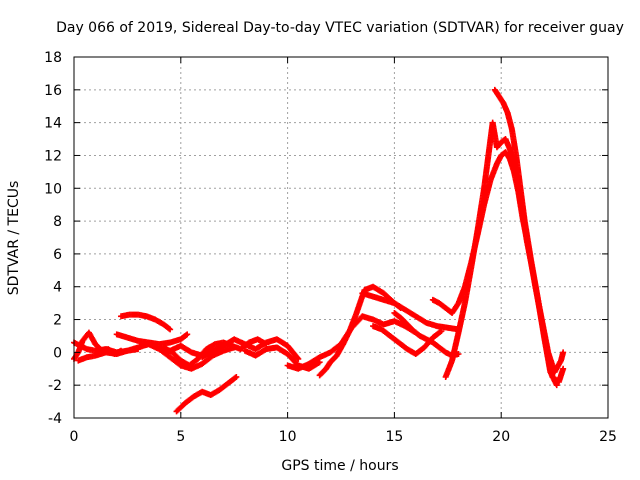  Describe the element at coordinates (55, 419) in the screenshot. I see `y-tick-label: -4` at that location.